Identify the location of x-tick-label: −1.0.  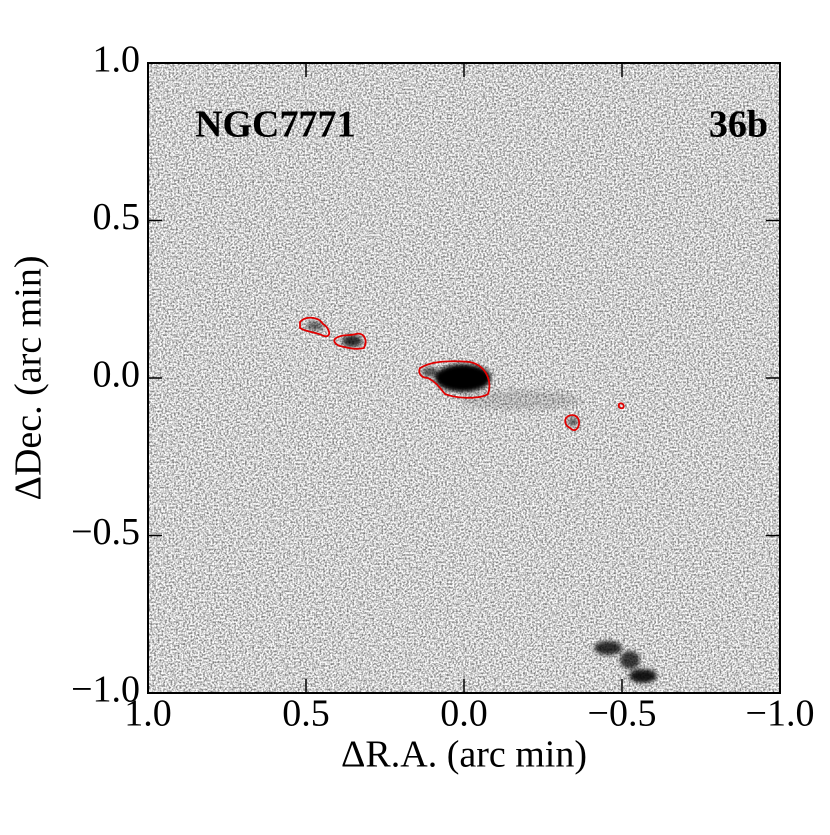
(780, 714).